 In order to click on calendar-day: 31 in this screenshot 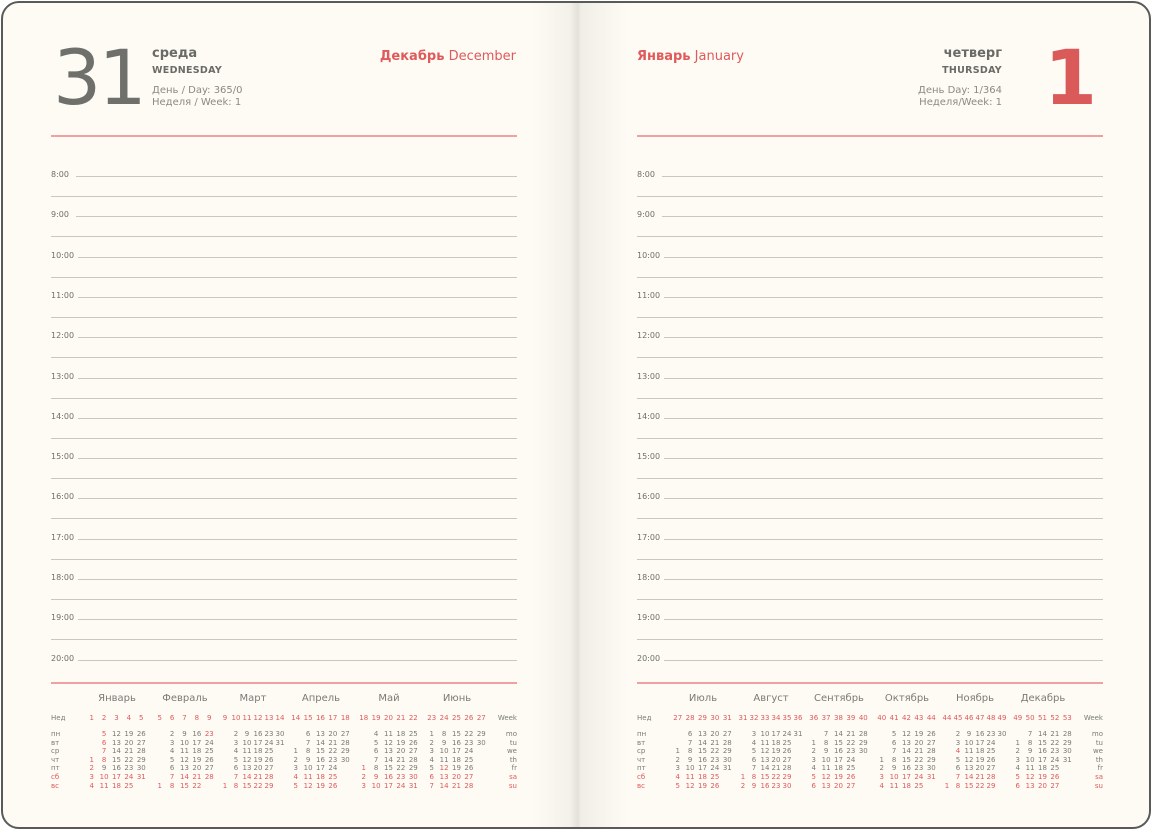, I will do `click(280, 742)`.